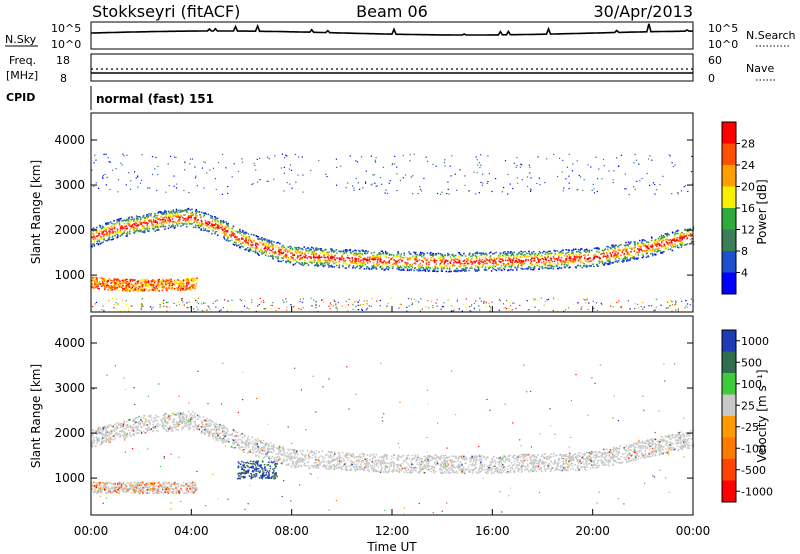 The image size is (800, 554). What do you see at coordinates (66, 28) in the screenshot?
I see `noise-tick-top-left: 10^5` at bounding box center [66, 28].